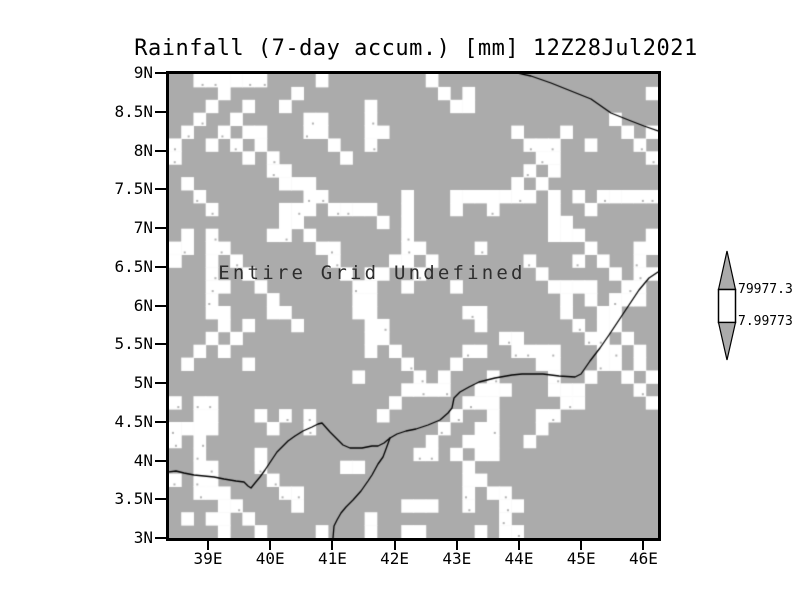 The image size is (792, 612). Describe the element at coordinates (394, 545) in the screenshot. I see `x-tick-42E` at that location.